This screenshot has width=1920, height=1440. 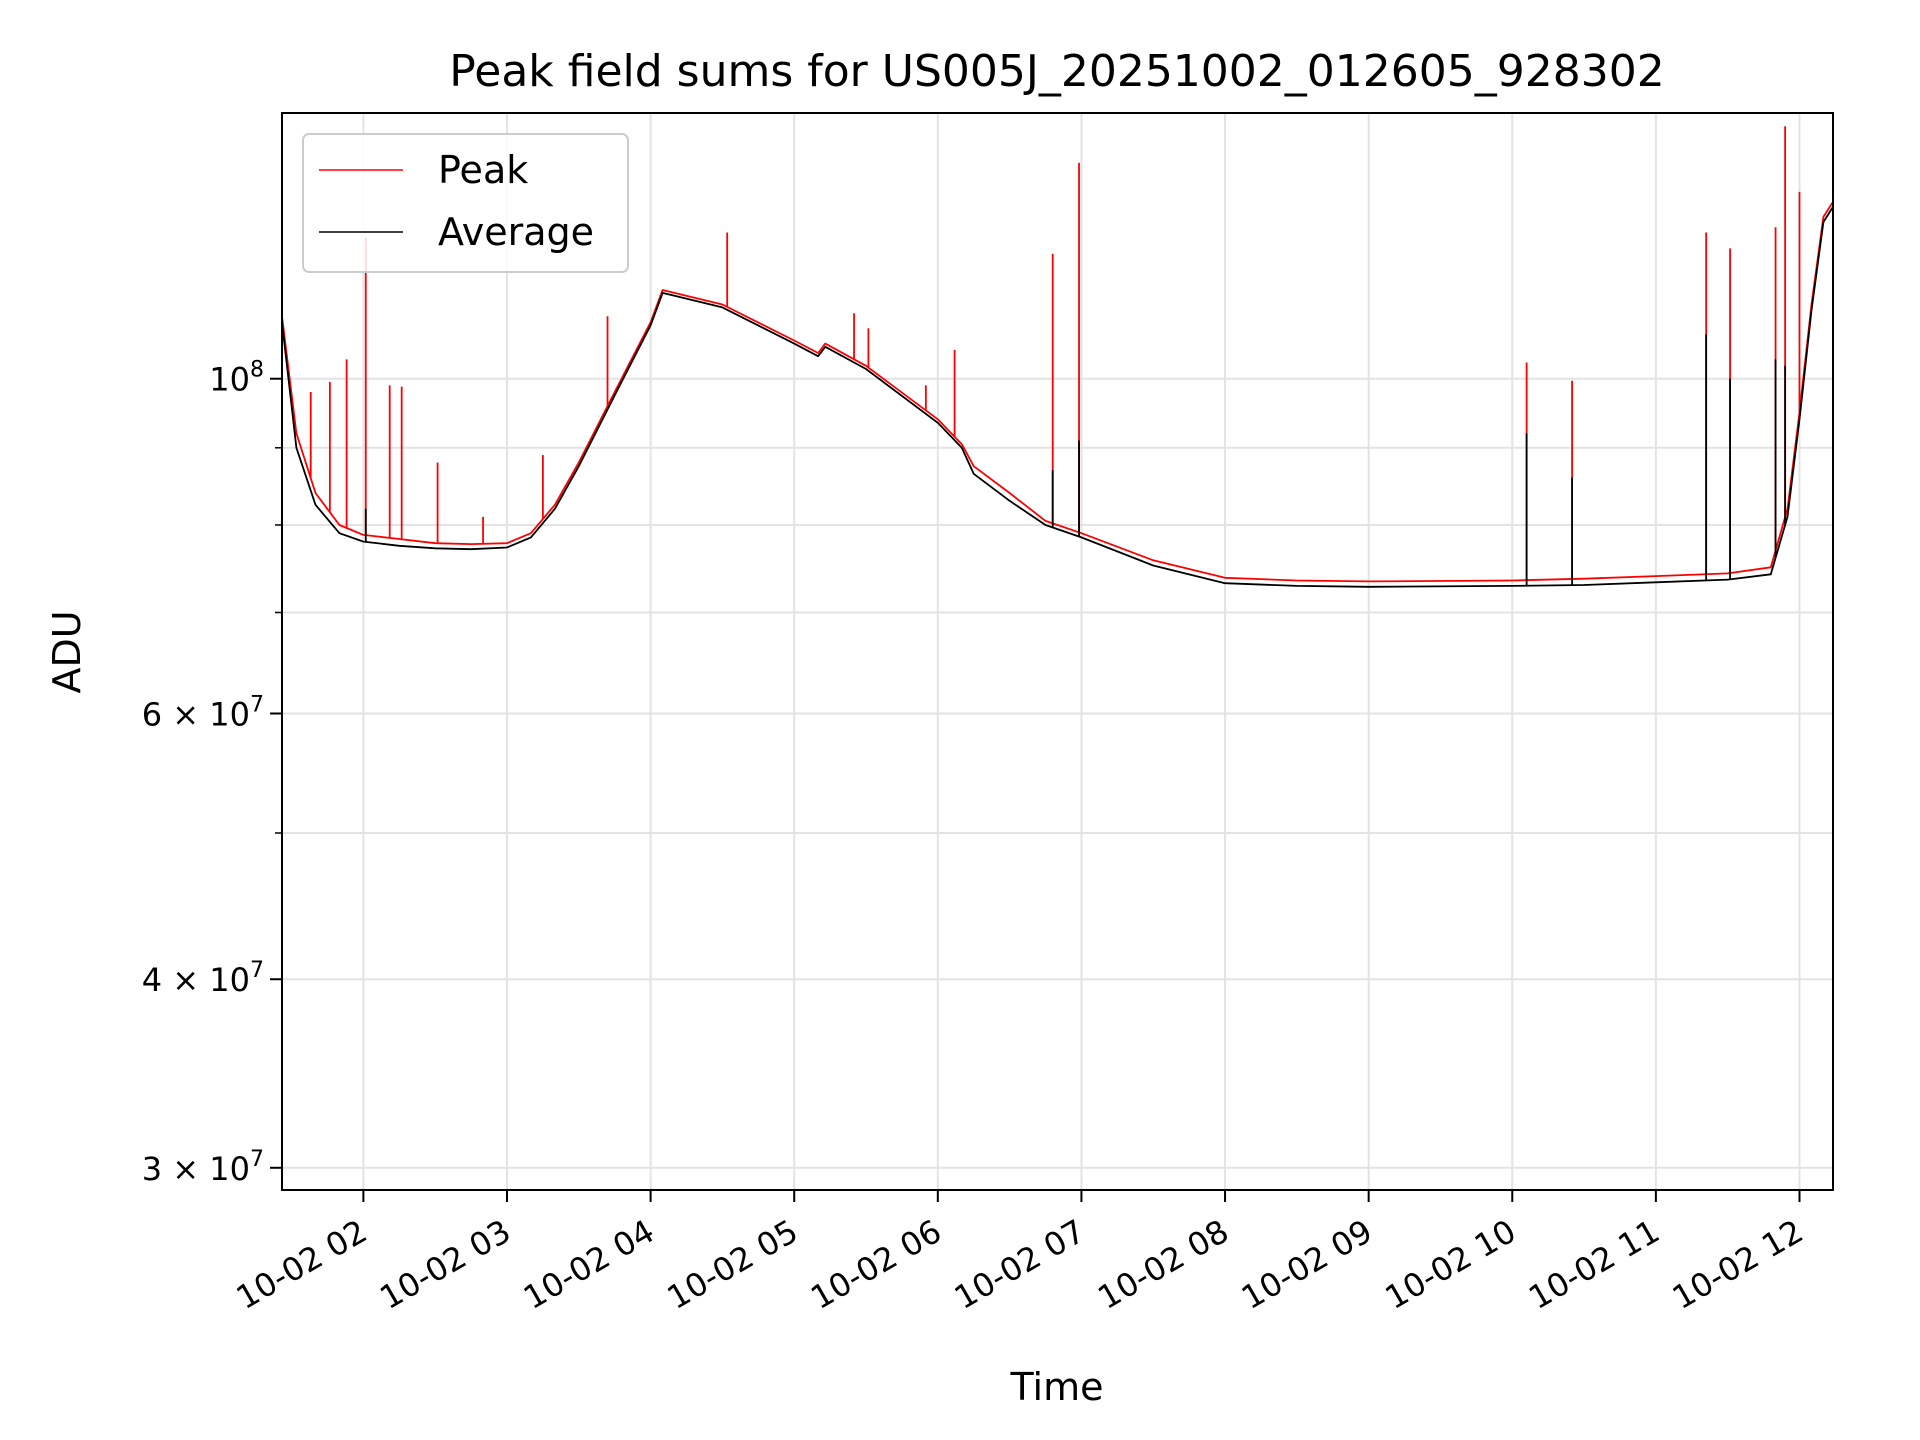 I want to click on y-tick-label: 108, so click(x=236, y=378).